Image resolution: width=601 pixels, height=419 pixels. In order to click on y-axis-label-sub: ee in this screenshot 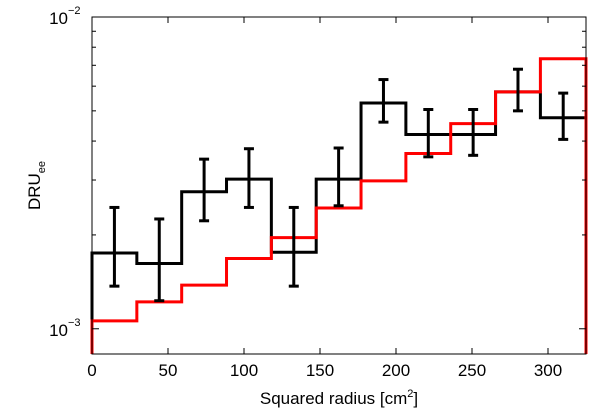, I will do `click(42, 167)`.